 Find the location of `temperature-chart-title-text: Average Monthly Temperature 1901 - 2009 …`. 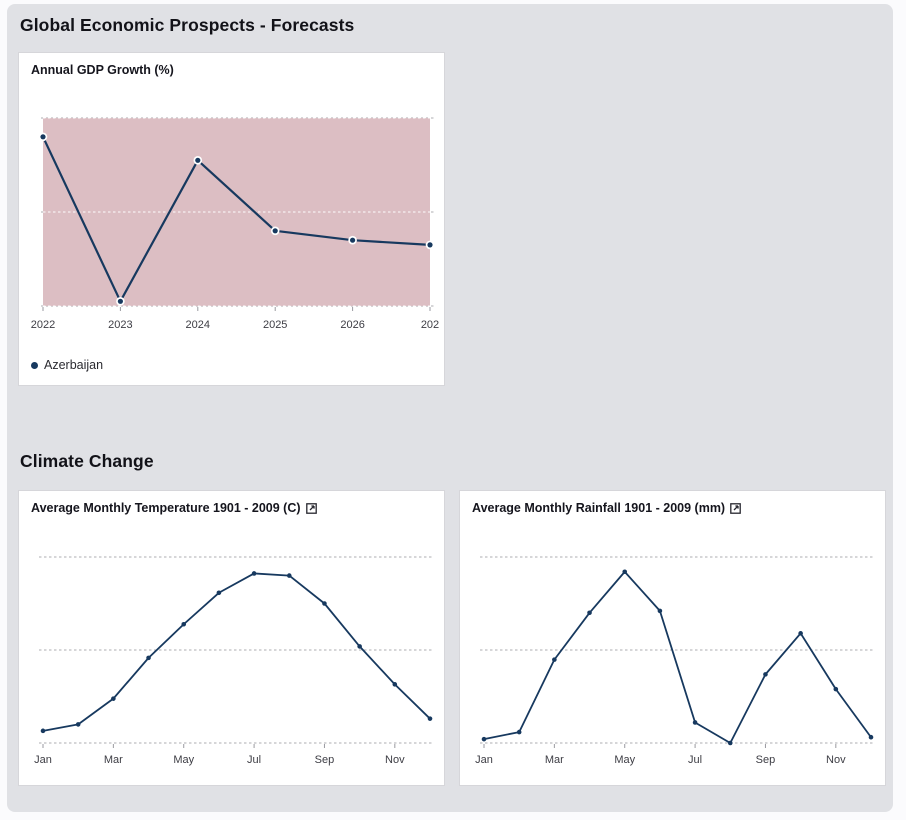

temperature-chart-title-text: Average Monthly Temperature 1901 - 2009 … is located at coordinates (166, 508).